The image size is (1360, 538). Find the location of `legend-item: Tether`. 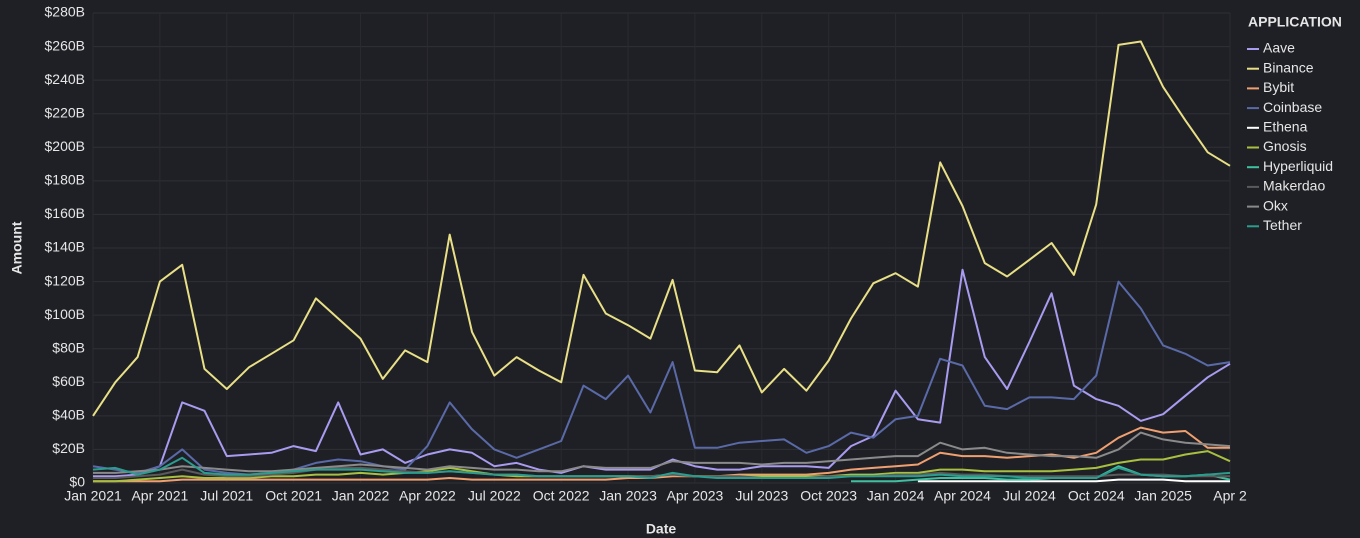

legend-item: Tether is located at coordinates (1274, 225).